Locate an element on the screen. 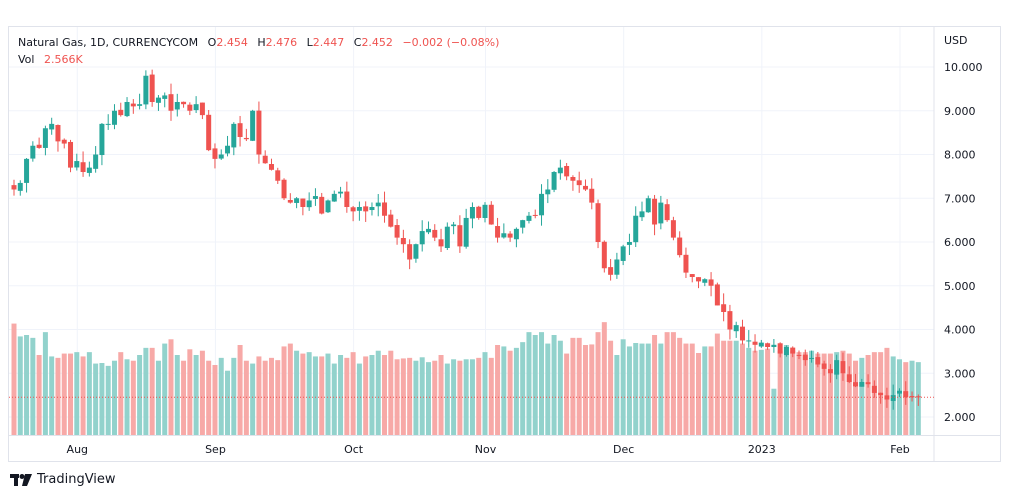 The height and width of the screenshot is (498, 1012). tradingview-logo-icon is located at coordinates (21, 479).